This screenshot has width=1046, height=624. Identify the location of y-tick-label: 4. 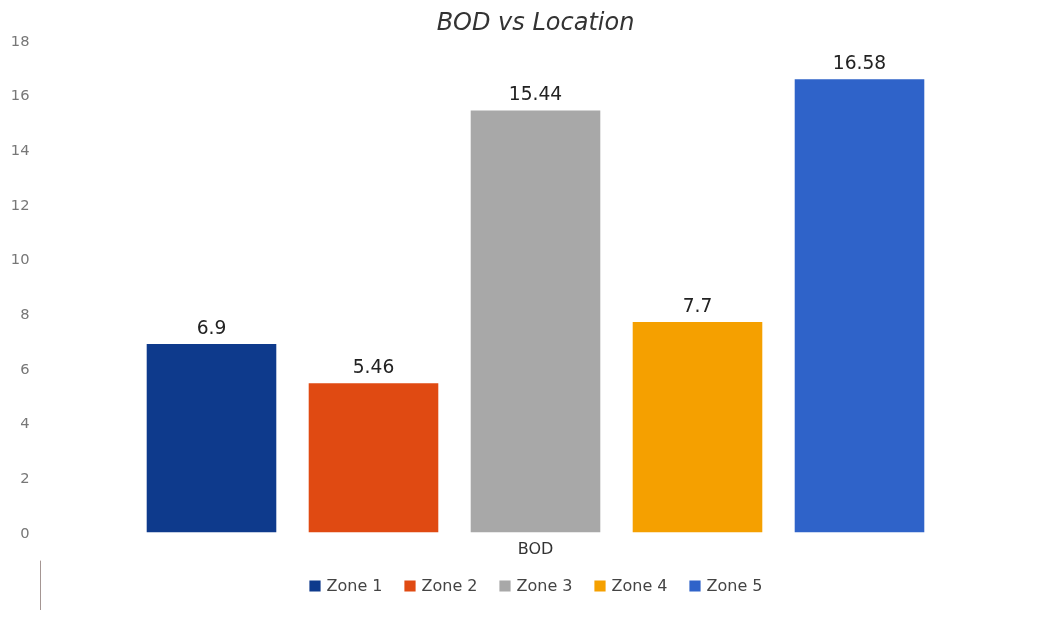
(25, 423).